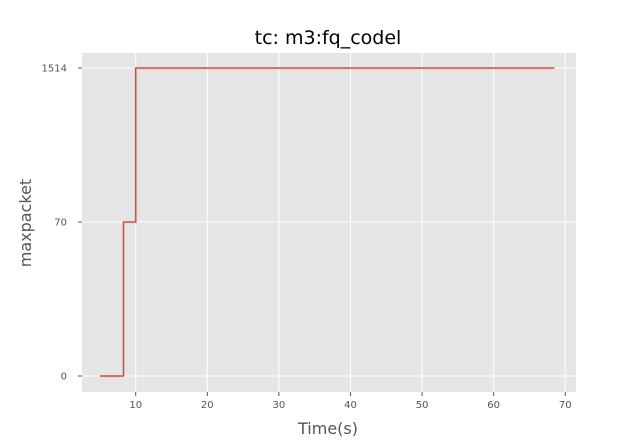 The image size is (640, 440). I want to click on x-tick-label: 30, so click(279, 405).